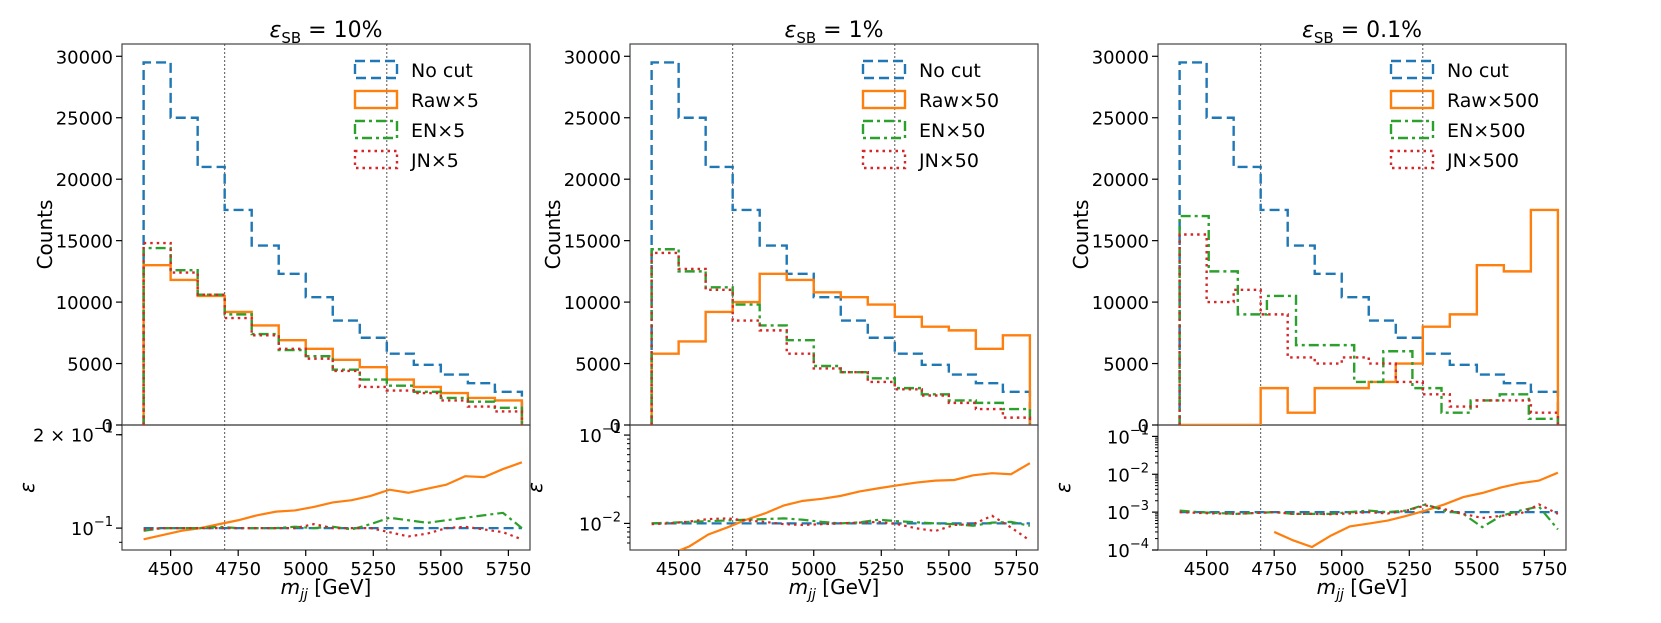 The height and width of the screenshot is (623, 1661). I want to click on ratio-tick-label: 10⁻³, so click(1128, 511).